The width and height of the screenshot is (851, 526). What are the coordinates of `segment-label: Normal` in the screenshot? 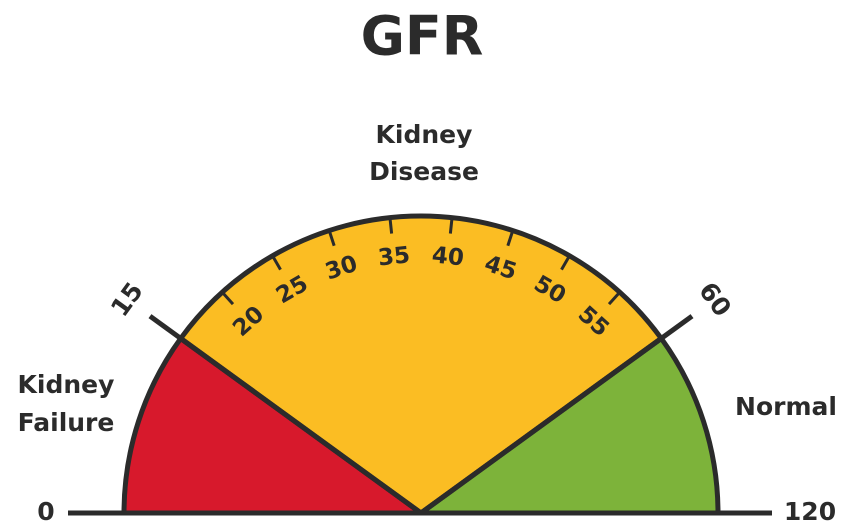 It's located at (786, 406).